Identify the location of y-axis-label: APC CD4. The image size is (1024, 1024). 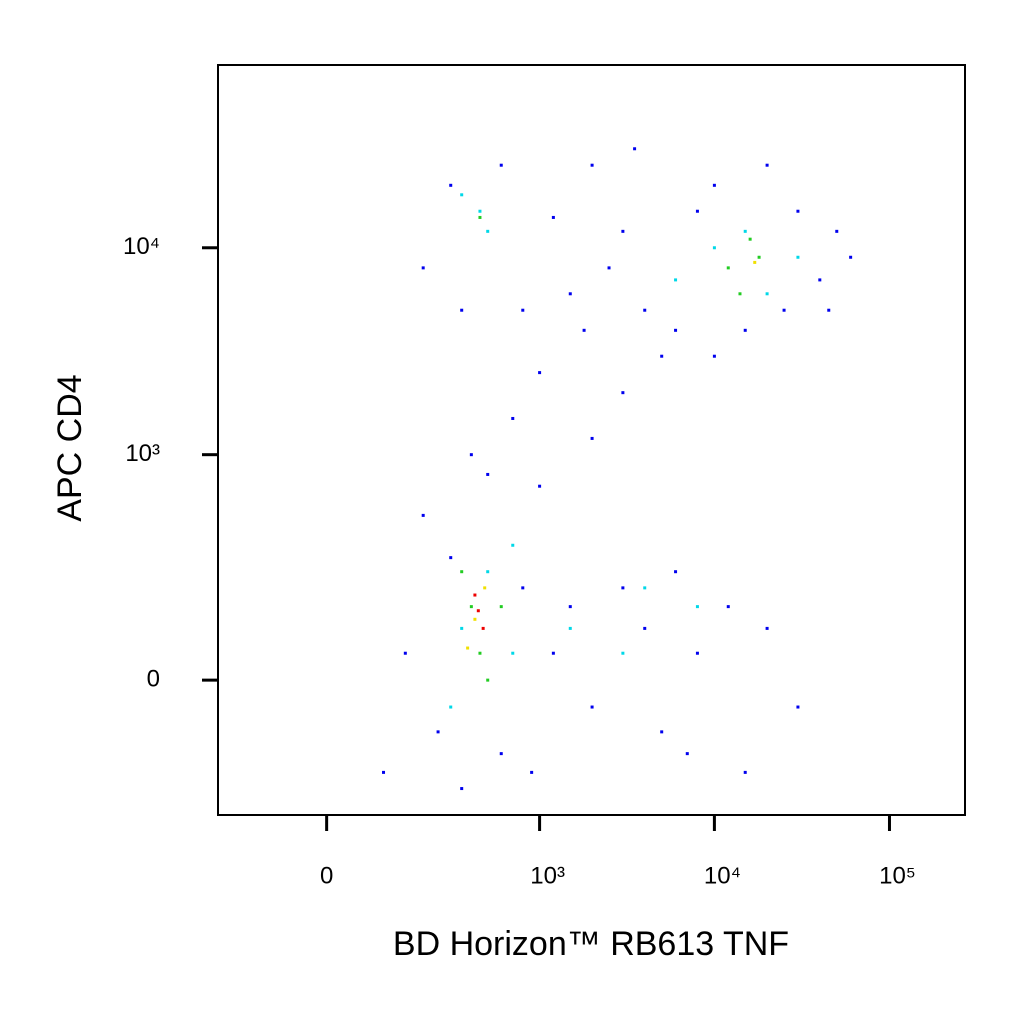
(70, 447).